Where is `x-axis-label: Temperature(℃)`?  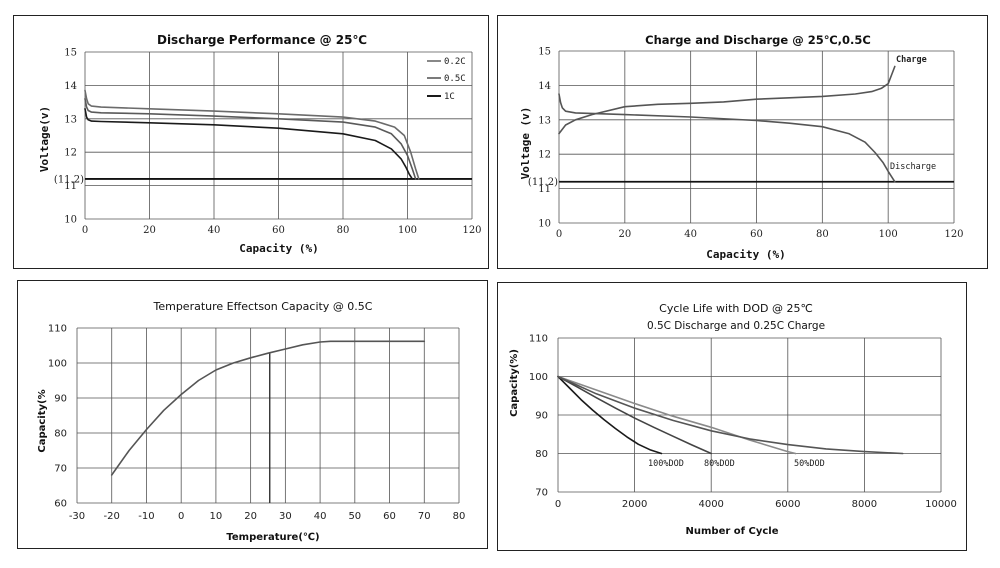
x-axis-label: Temperature(℃) is located at coordinates (272, 537).